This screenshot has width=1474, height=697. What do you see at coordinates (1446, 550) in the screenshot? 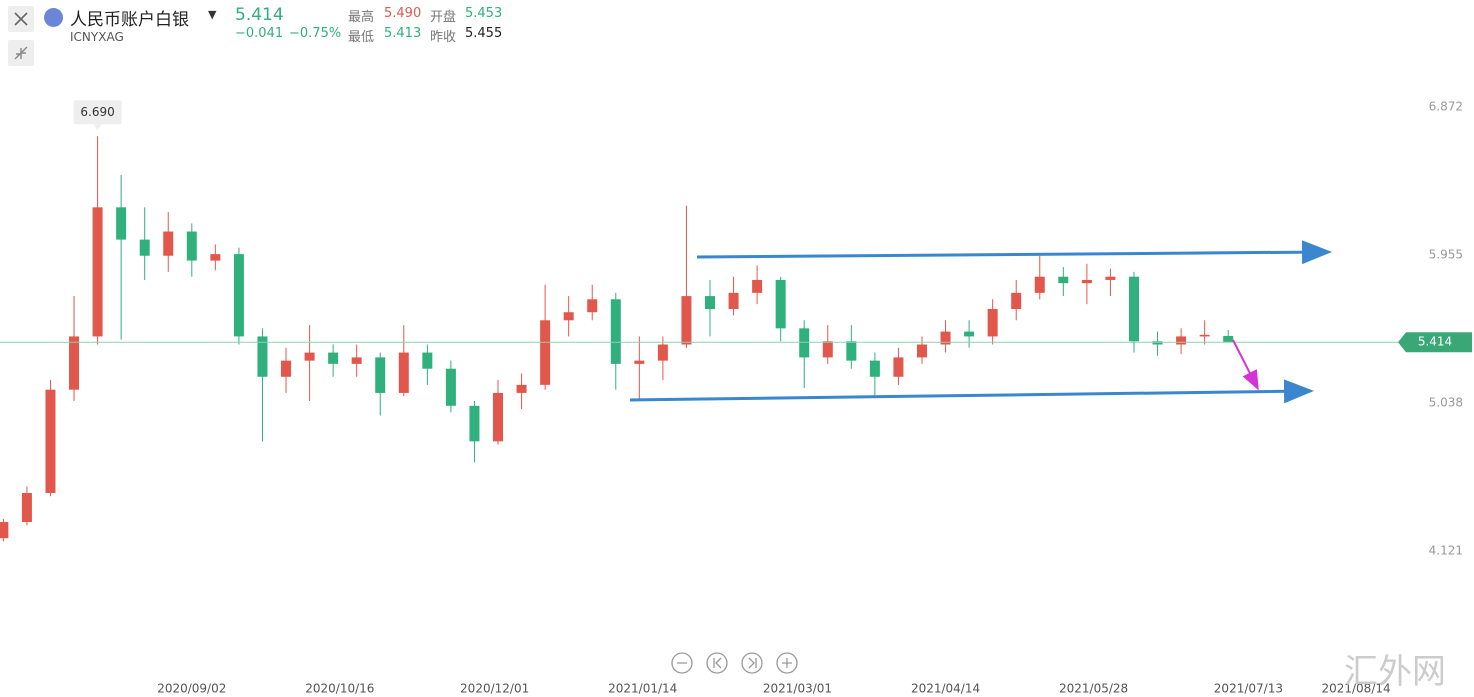
I see `y-tick-label: 4.121` at bounding box center [1446, 550].